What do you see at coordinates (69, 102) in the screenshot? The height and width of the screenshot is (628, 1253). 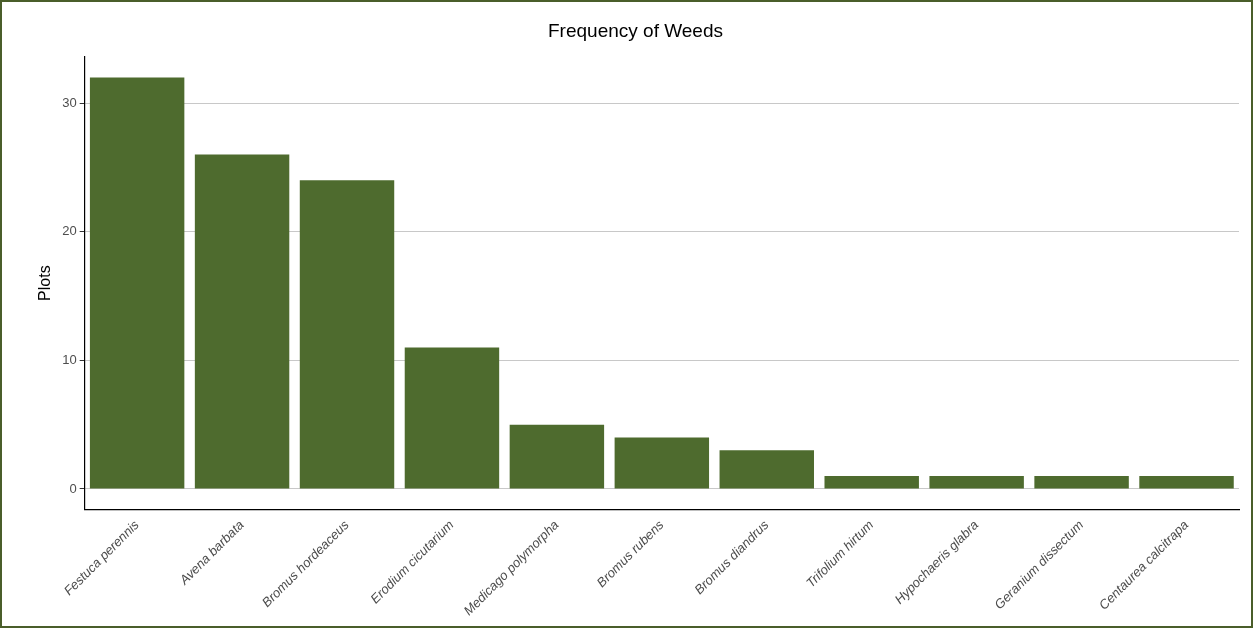 I see `y-tick-label: 30` at bounding box center [69, 102].